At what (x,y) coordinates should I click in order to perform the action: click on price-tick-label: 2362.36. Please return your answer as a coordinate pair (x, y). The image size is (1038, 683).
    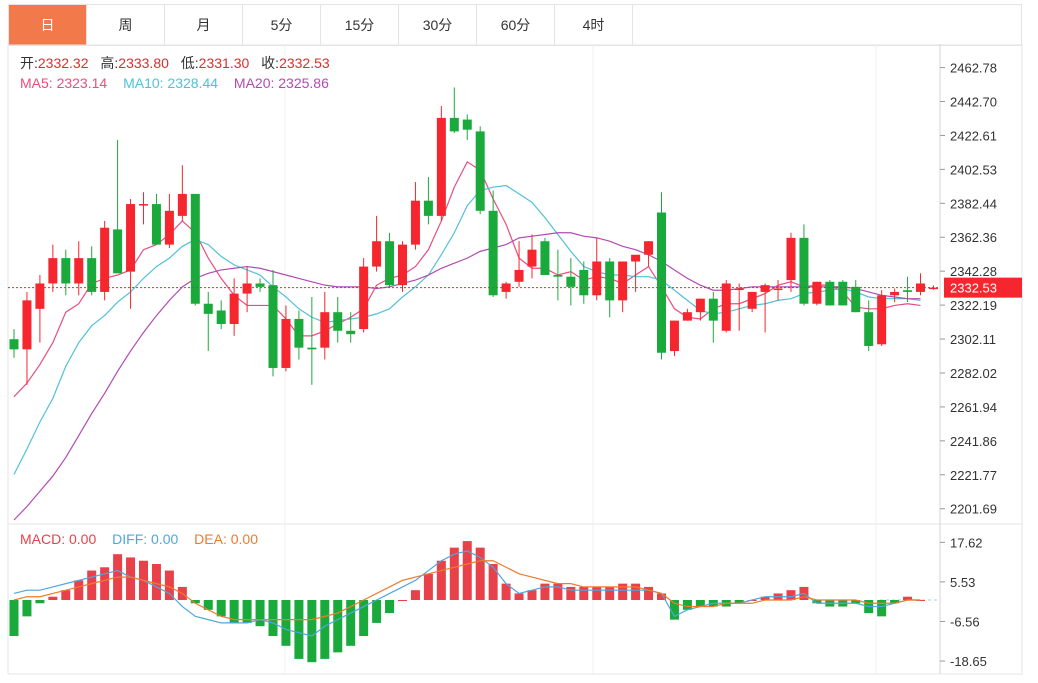
    Looking at the image, I should click on (973, 237).